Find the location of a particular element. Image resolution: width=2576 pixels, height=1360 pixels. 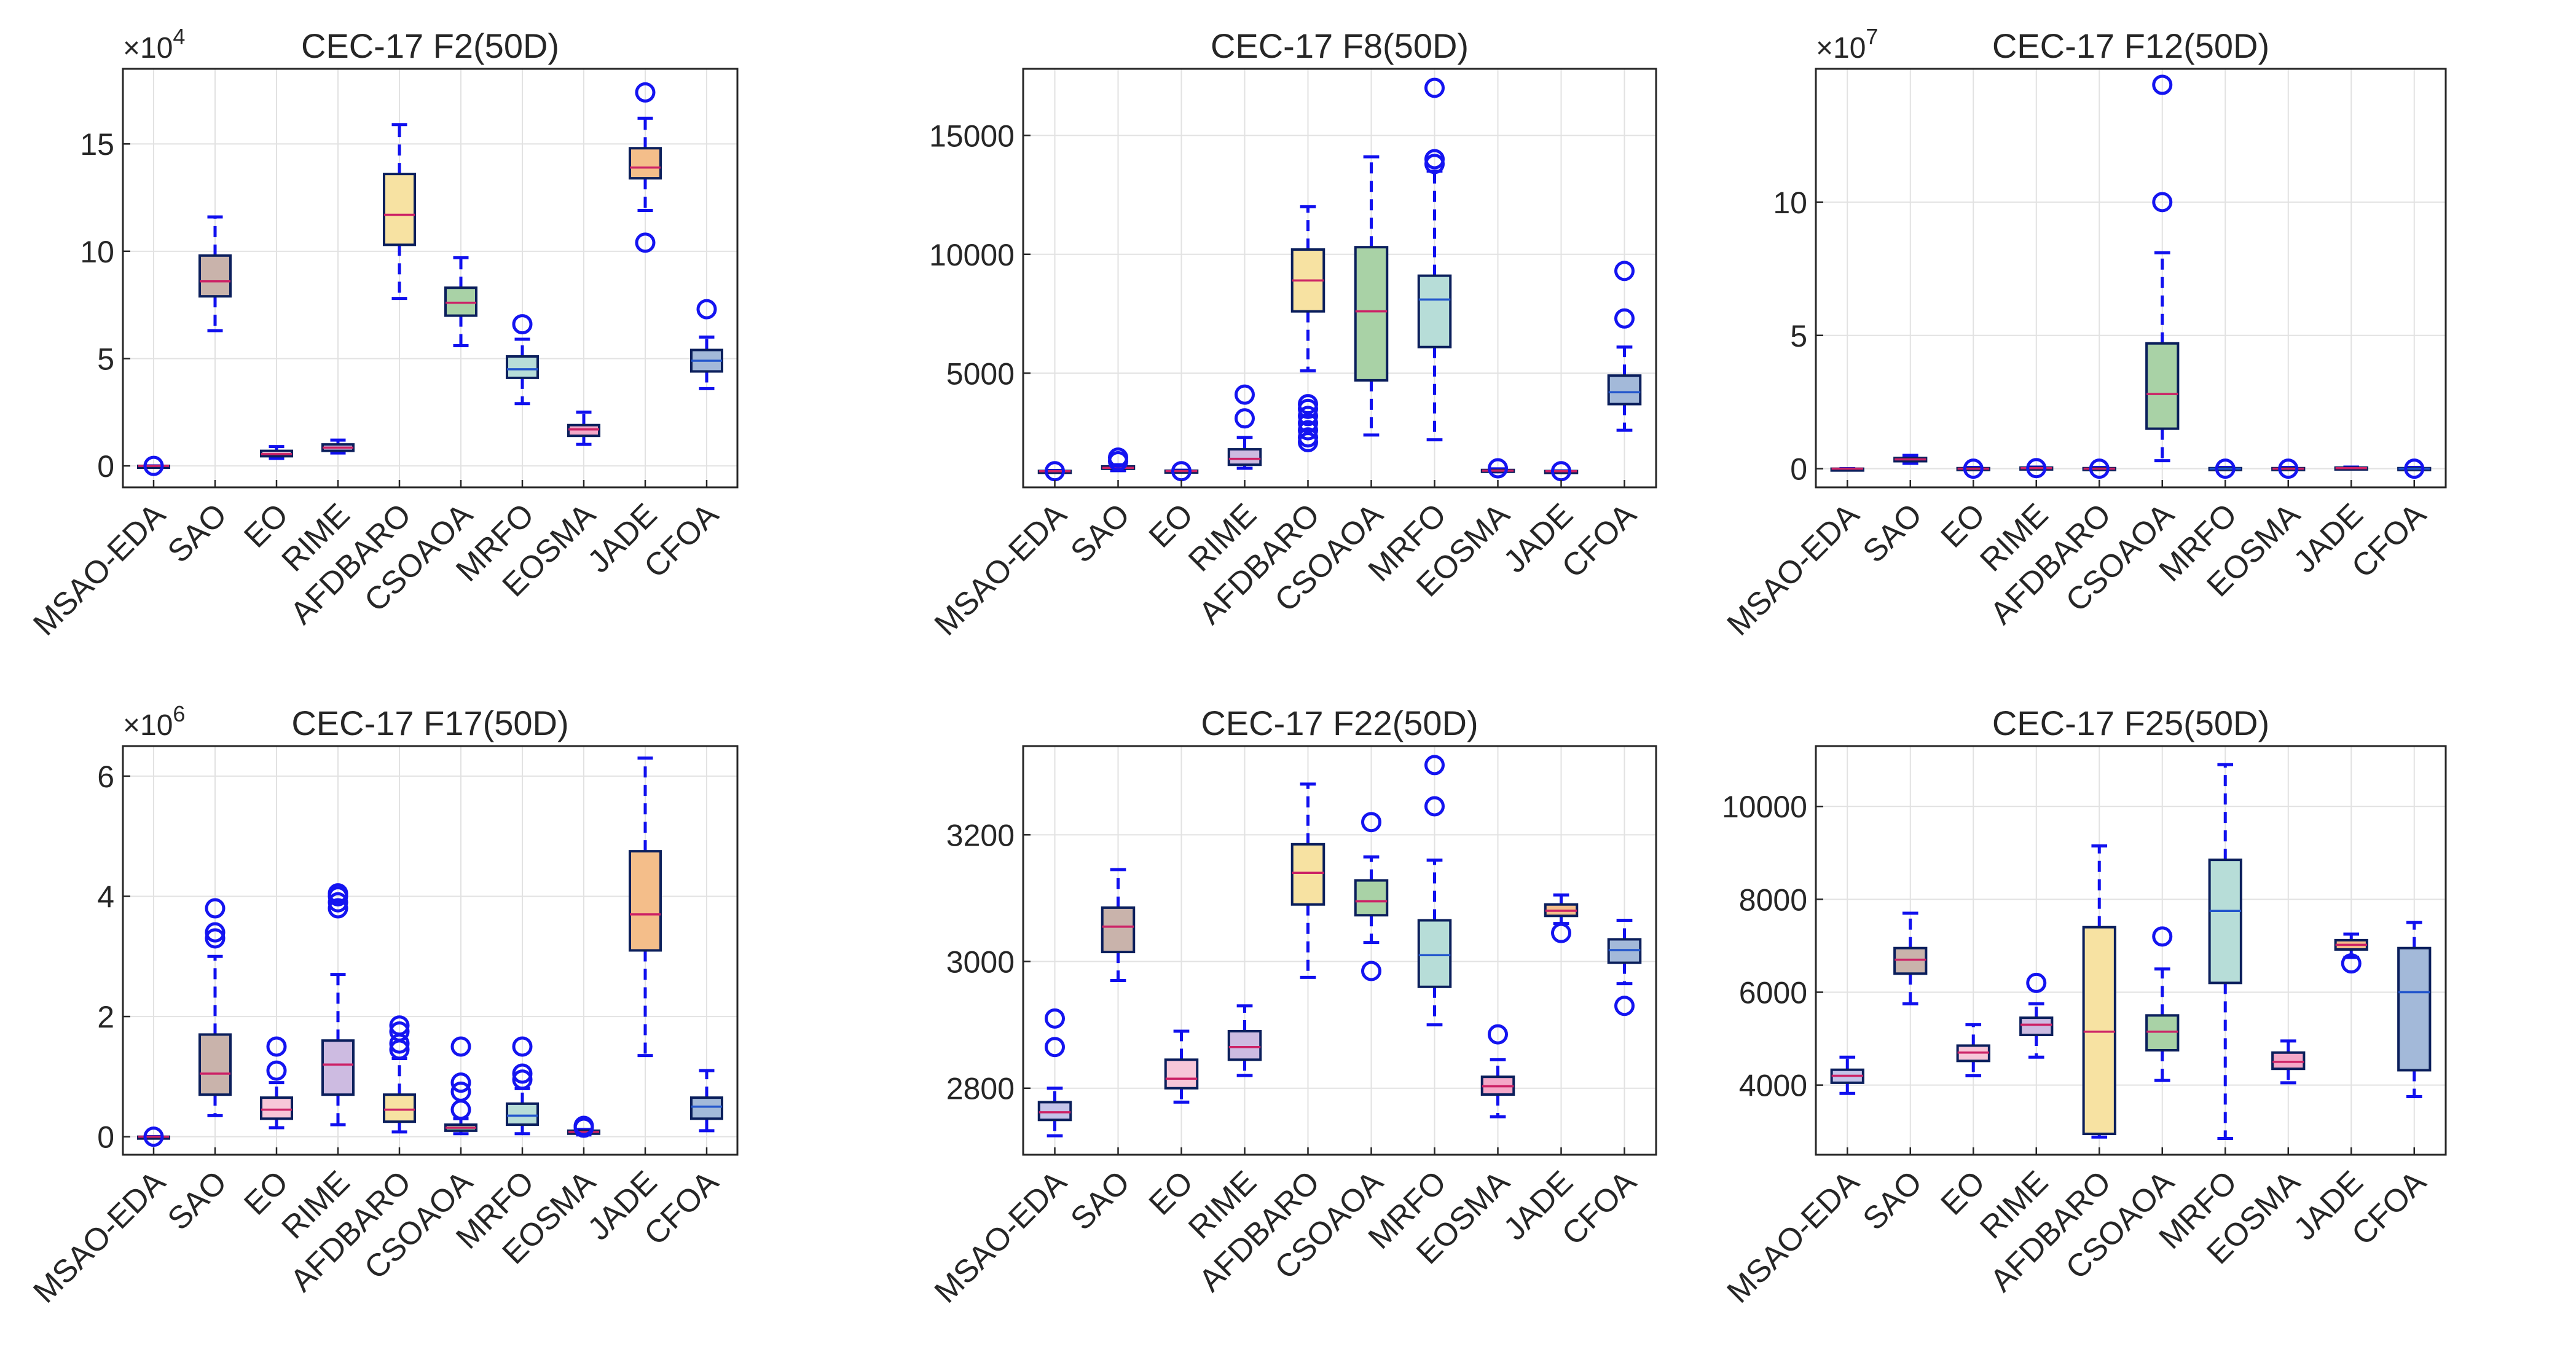

axis-exponent-power: 6 is located at coordinates (179, 714).